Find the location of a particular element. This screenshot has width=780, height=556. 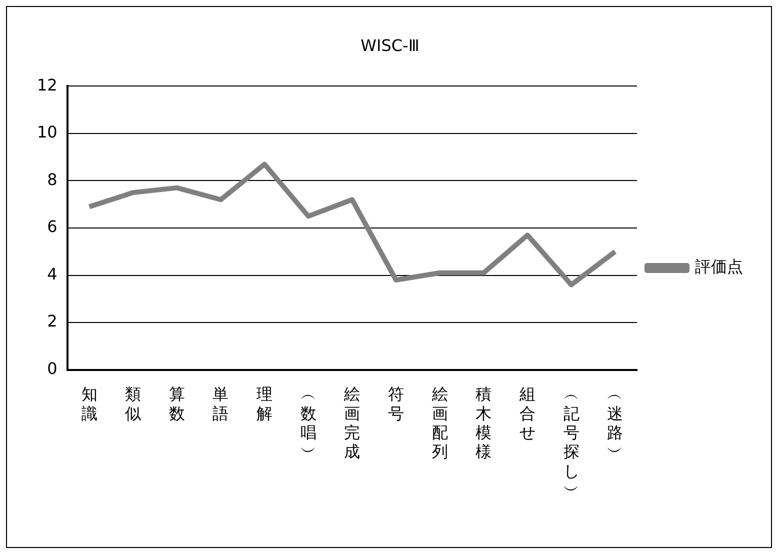

y-tick-label: 0 is located at coordinates (52, 368).